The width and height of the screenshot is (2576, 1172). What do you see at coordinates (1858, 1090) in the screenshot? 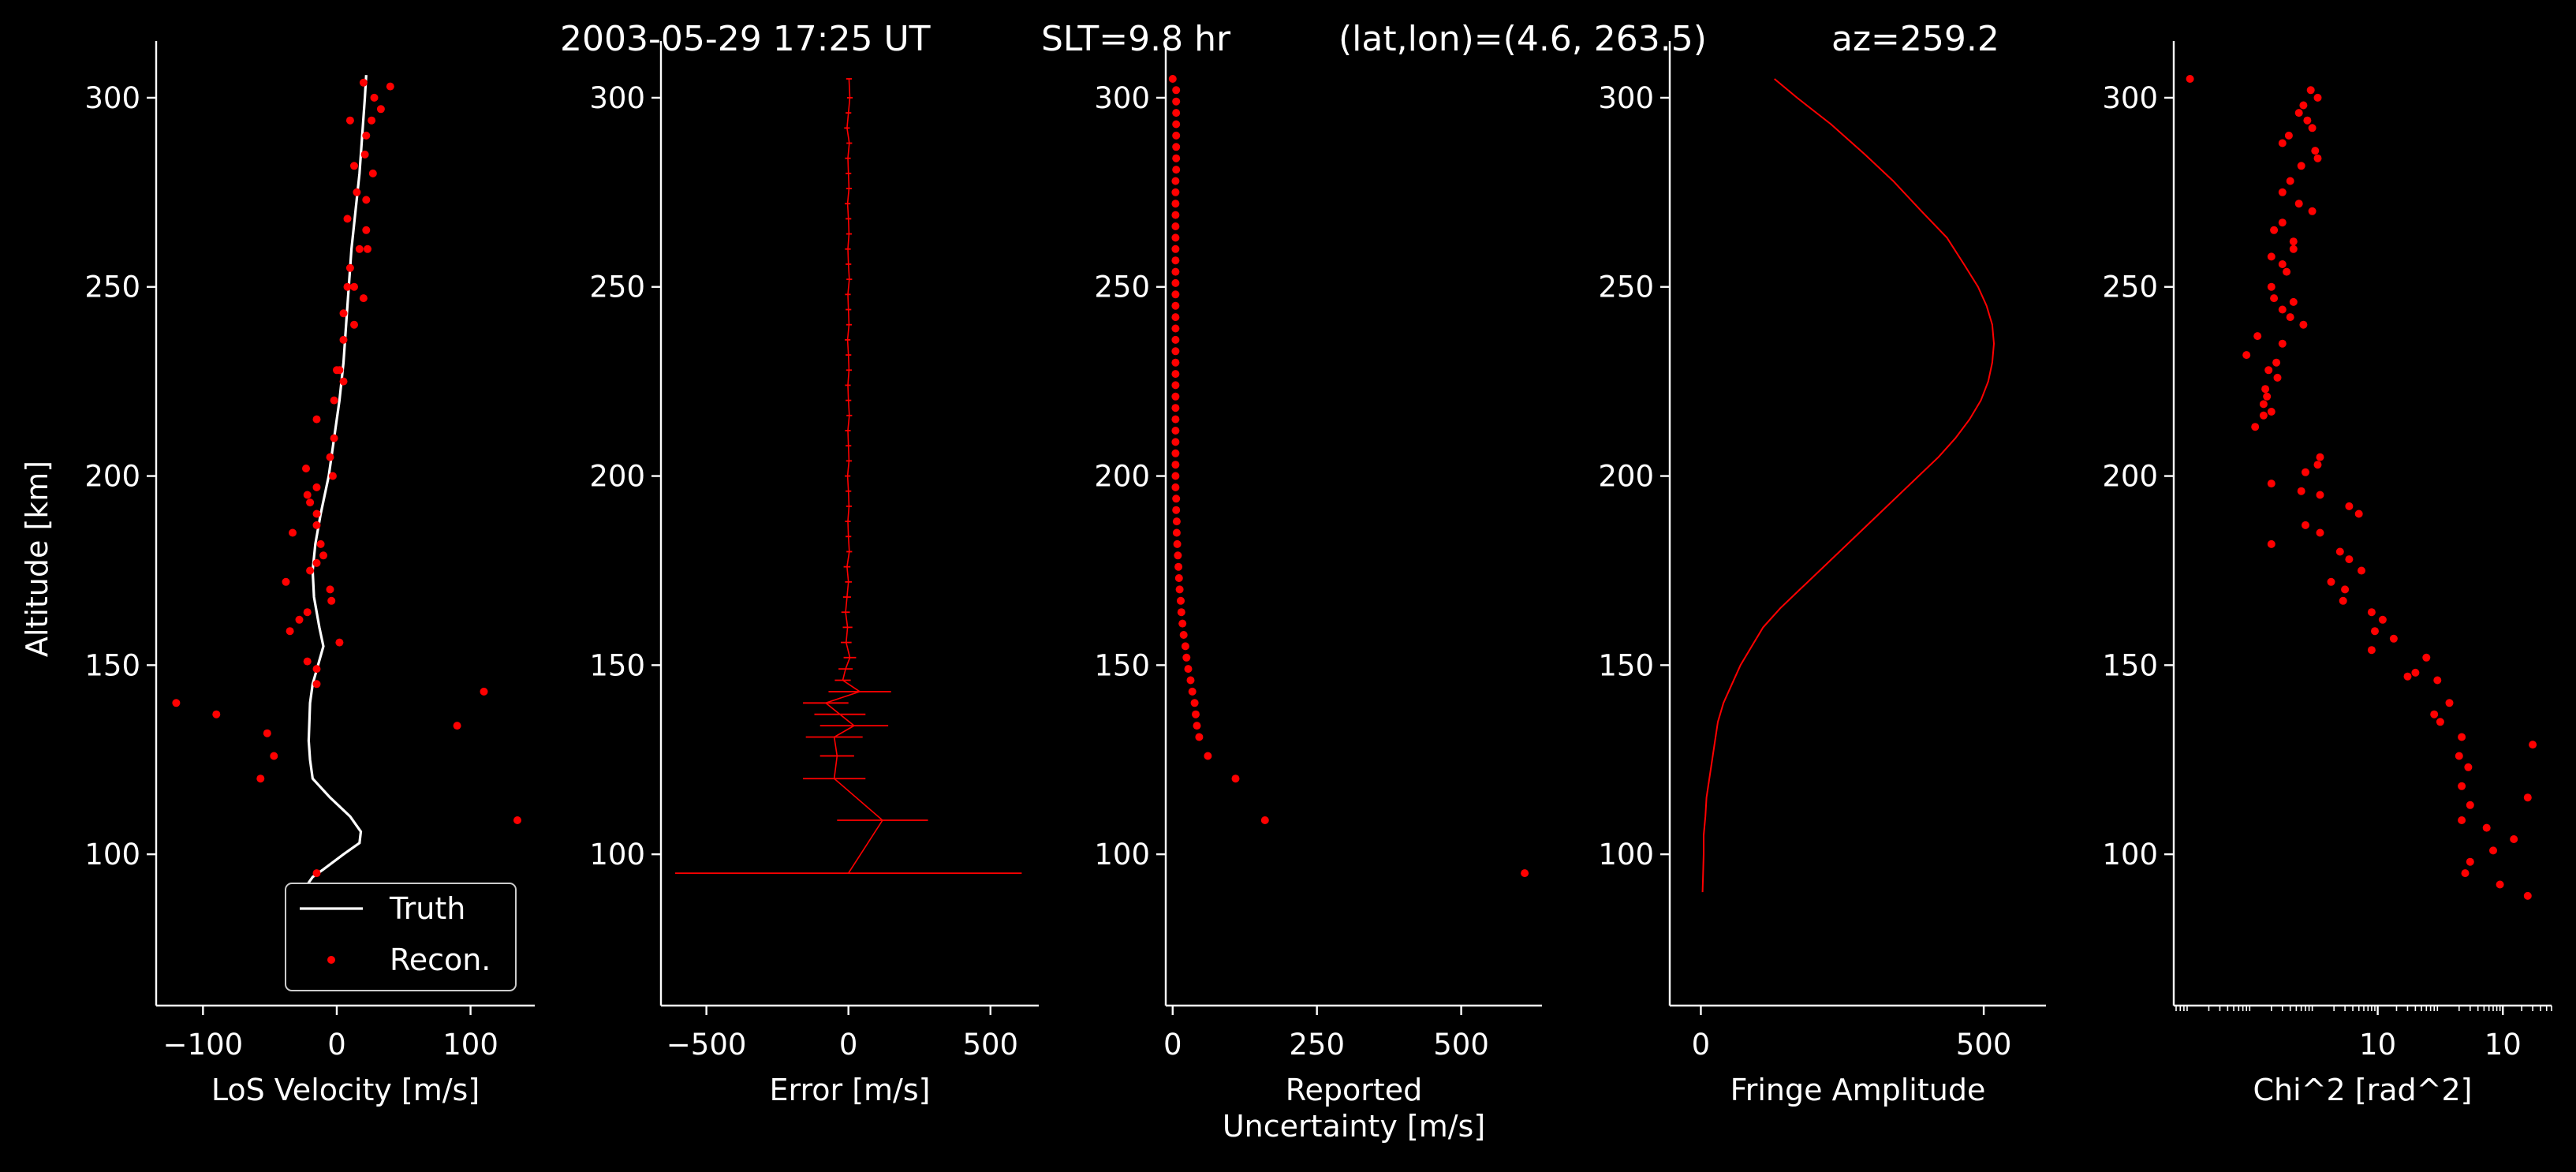
I see `x-axis-label: Fringe Amplitude` at bounding box center [1858, 1090].